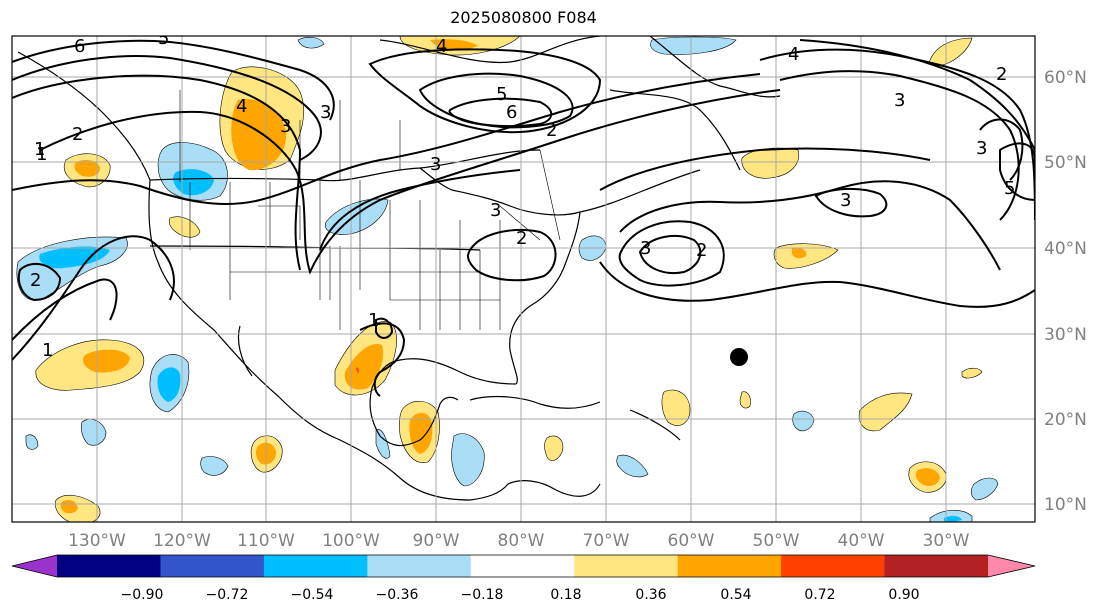 The image size is (1105, 615). What do you see at coordinates (861, 541) in the screenshot?
I see `lon-label: 40°W` at bounding box center [861, 541].